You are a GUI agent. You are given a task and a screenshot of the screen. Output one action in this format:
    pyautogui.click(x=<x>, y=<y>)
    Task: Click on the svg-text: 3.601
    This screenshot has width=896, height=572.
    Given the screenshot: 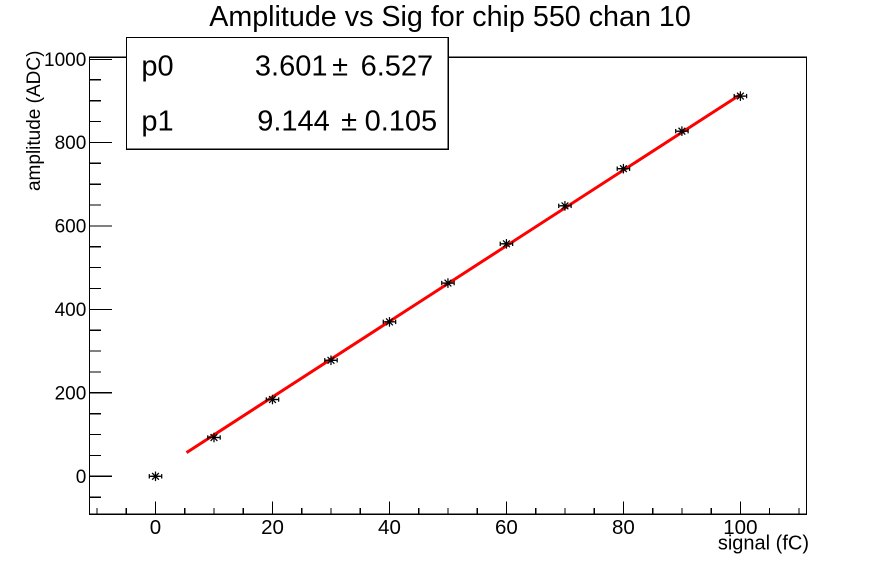 What is the action you would take?
    pyautogui.click(x=291, y=66)
    